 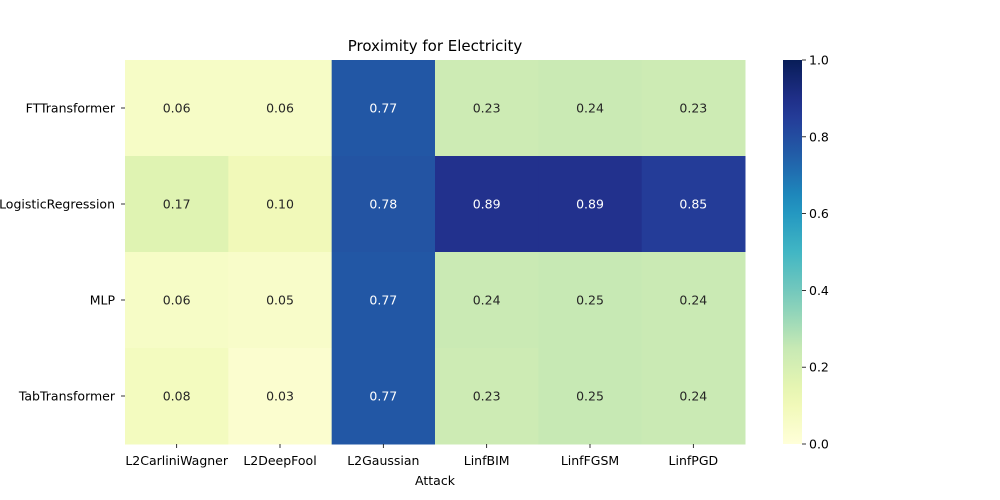 I want to click on y-tick-label: LogisticRegression, so click(x=57, y=204).